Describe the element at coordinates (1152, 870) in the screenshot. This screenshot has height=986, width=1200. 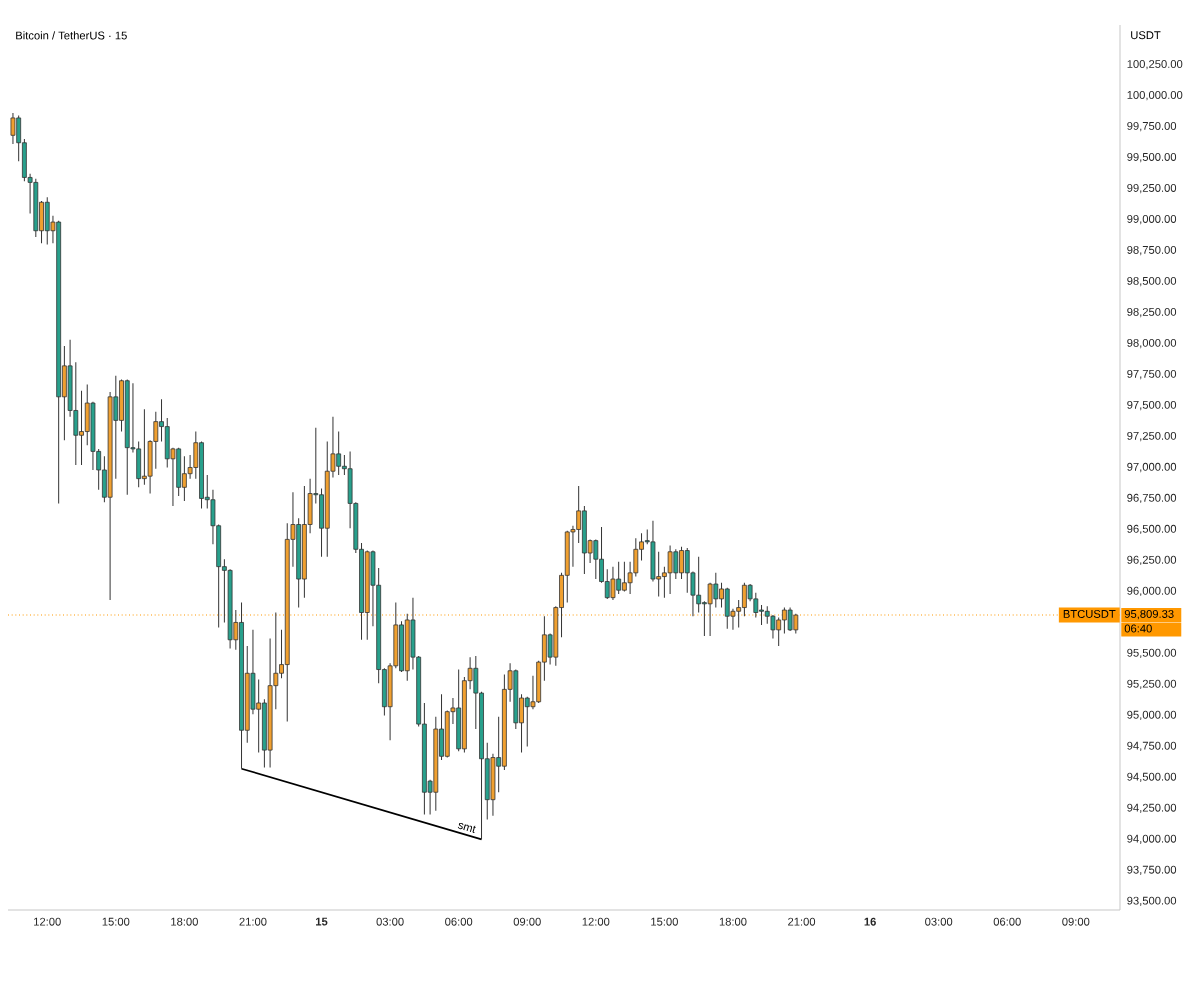
I see `y-tick-label: 93,750.00` at that location.